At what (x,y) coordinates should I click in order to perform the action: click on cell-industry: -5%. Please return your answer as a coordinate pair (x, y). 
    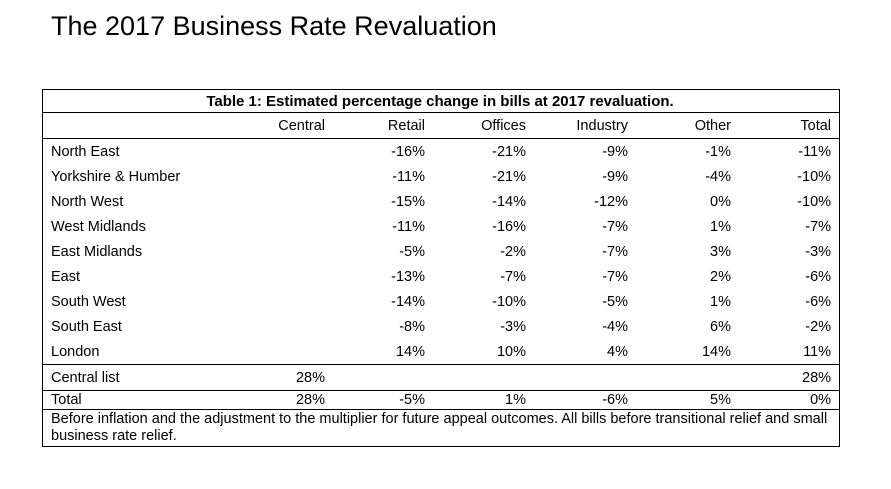
    Looking at the image, I should click on (615, 301).